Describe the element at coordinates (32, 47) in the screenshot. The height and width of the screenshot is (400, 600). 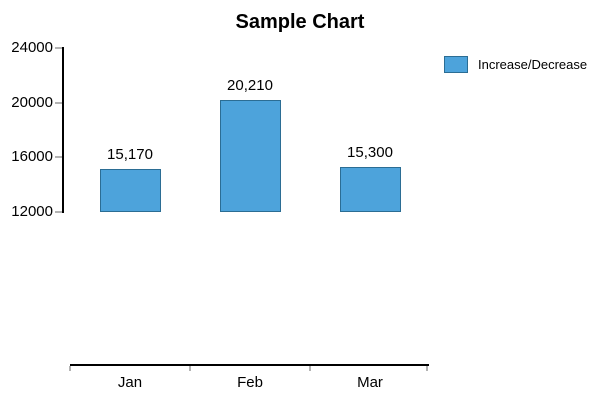
I see `y-tick-label: 24000` at that location.